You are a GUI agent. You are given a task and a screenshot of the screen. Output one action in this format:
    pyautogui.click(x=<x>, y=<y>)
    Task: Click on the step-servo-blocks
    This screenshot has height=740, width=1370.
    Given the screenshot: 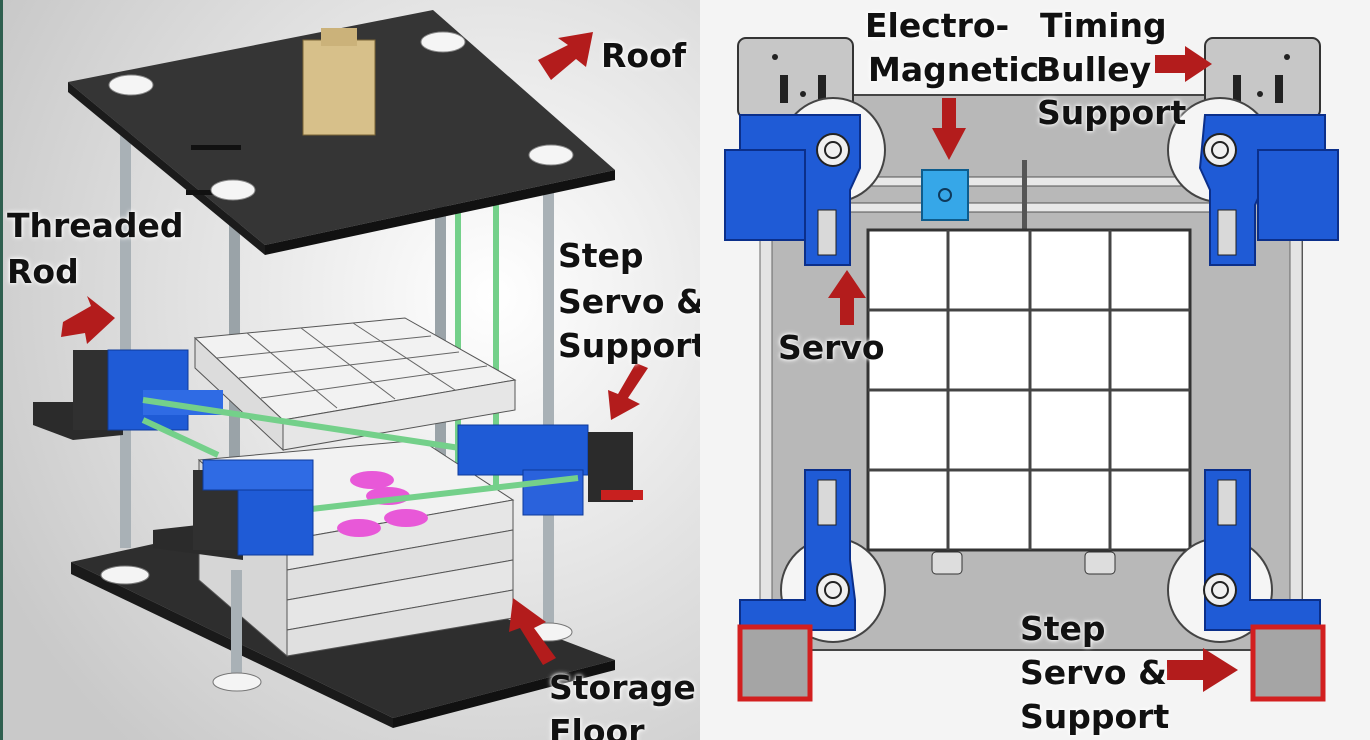 What is the action you would take?
    pyautogui.click(x=1031, y=663)
    